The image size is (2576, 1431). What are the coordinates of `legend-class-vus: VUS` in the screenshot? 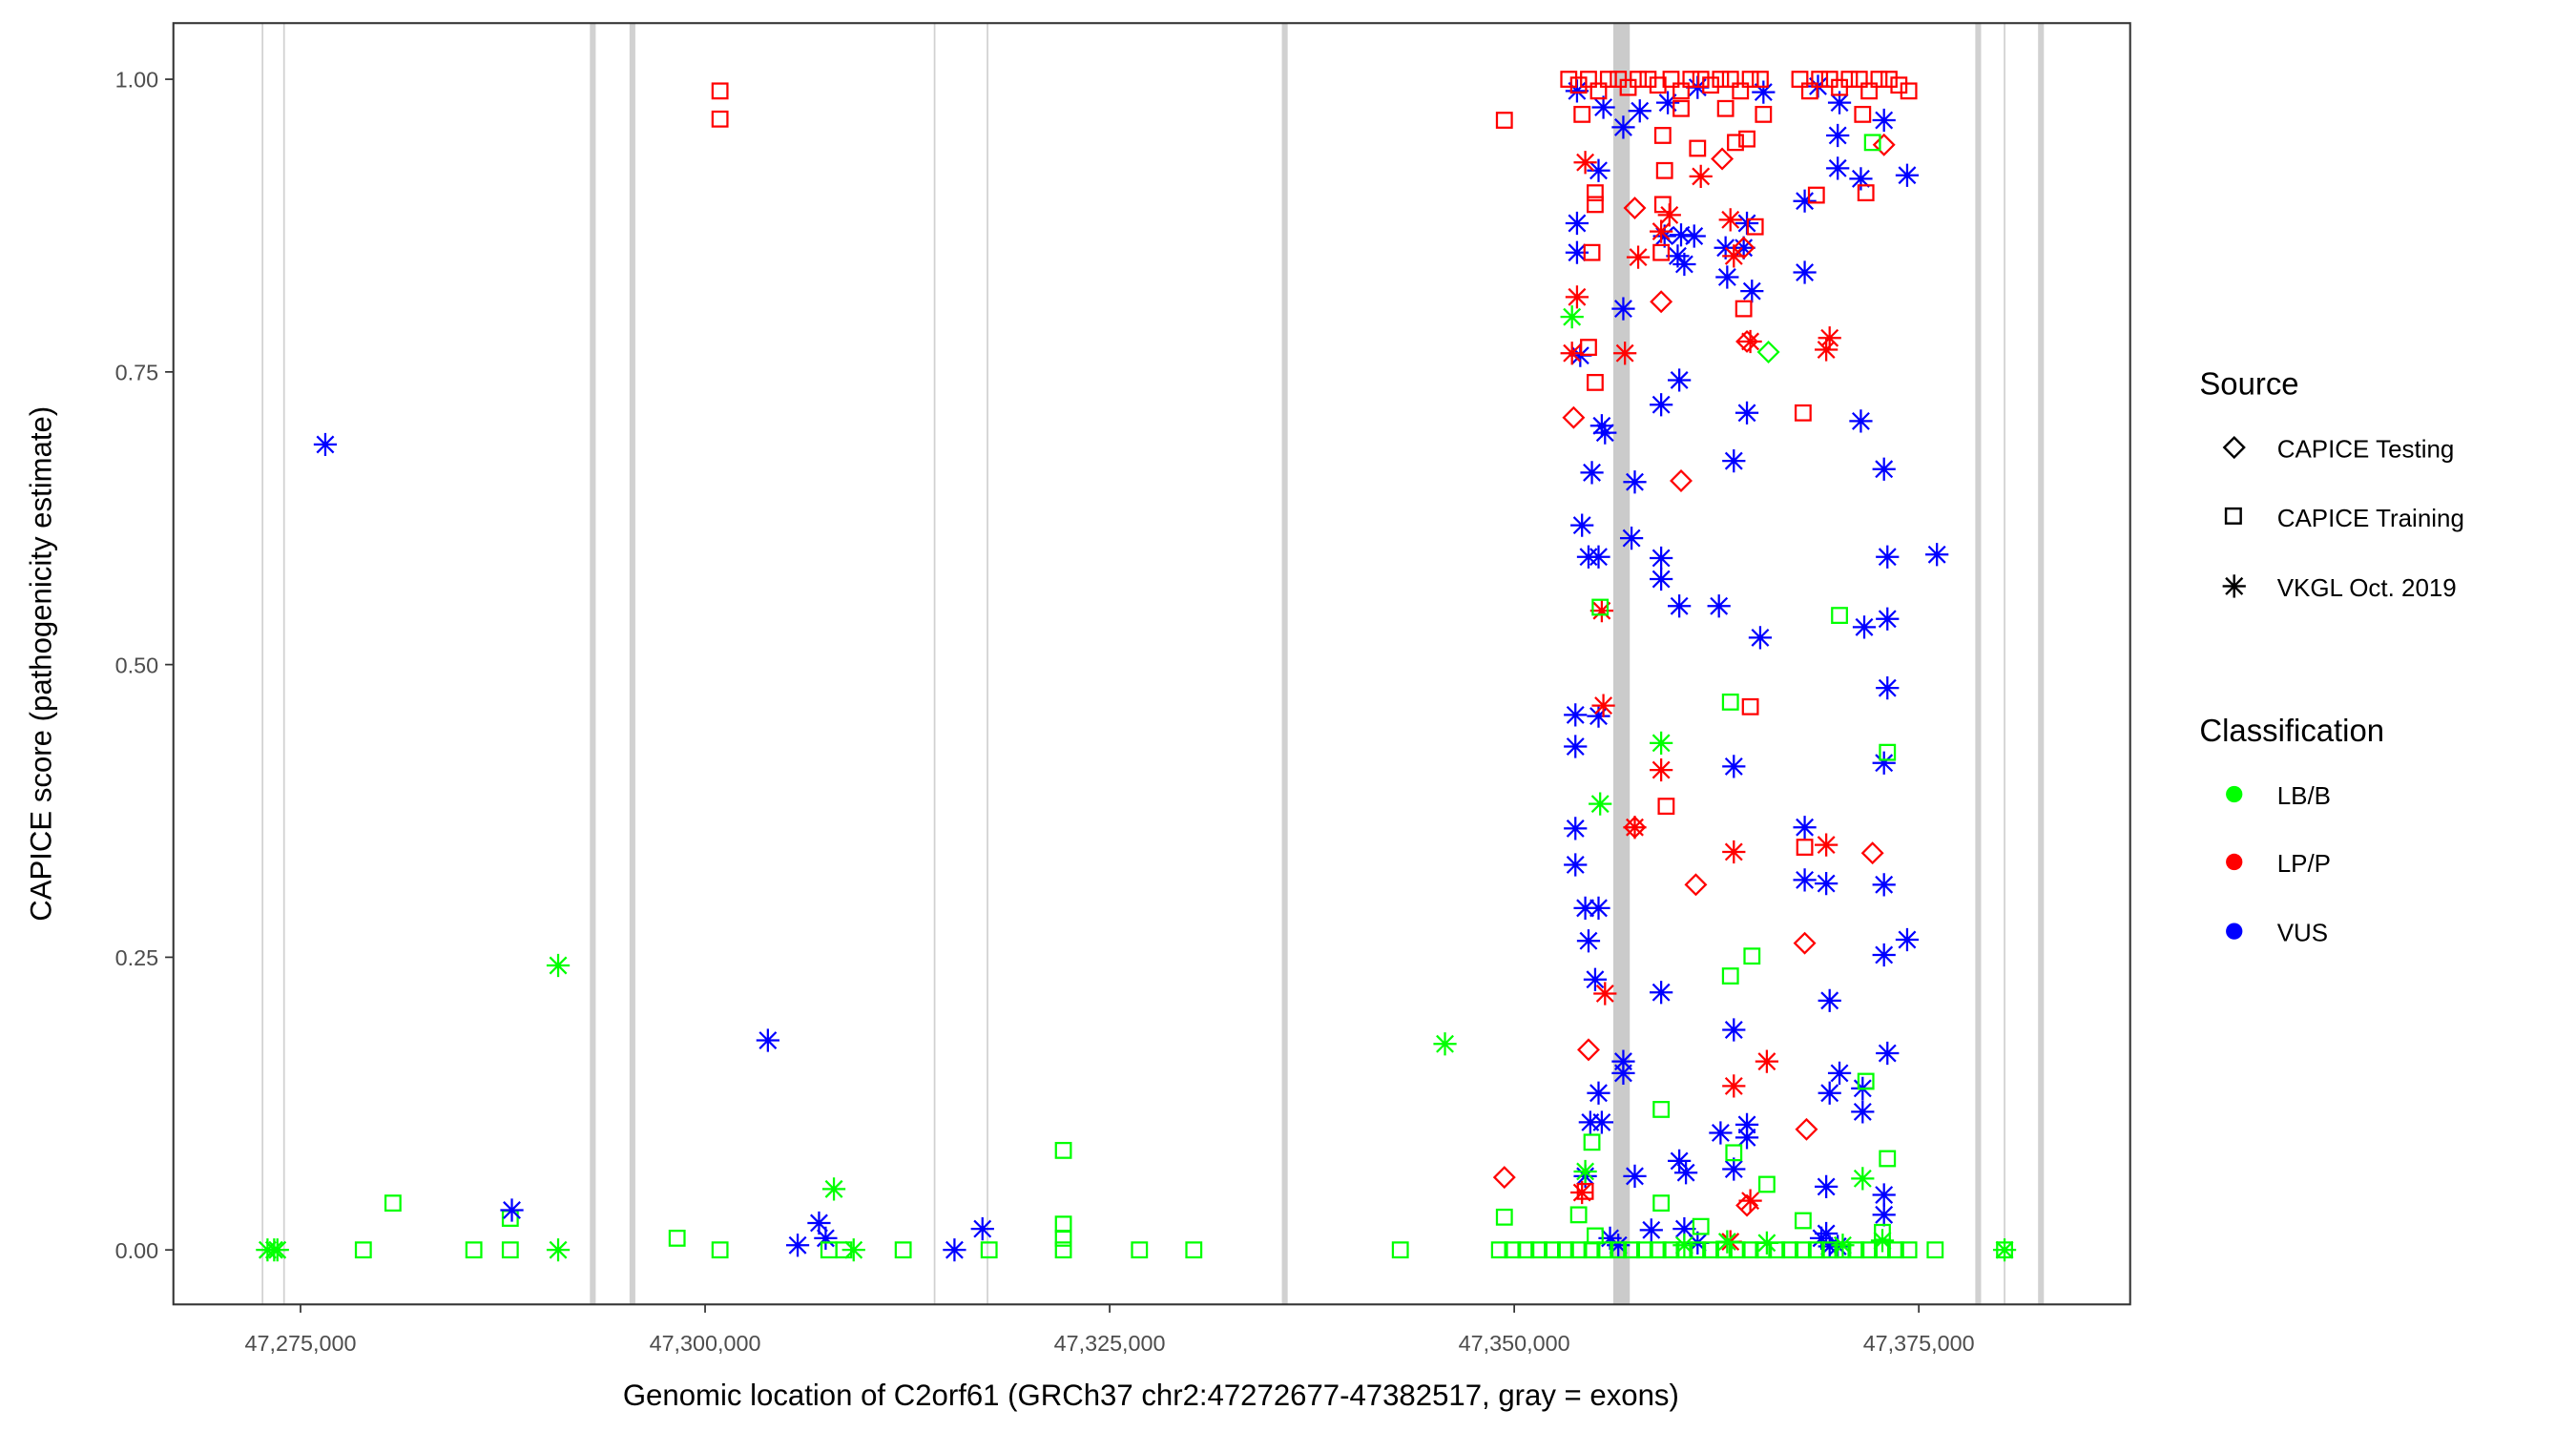 It's located at (2302, 933).